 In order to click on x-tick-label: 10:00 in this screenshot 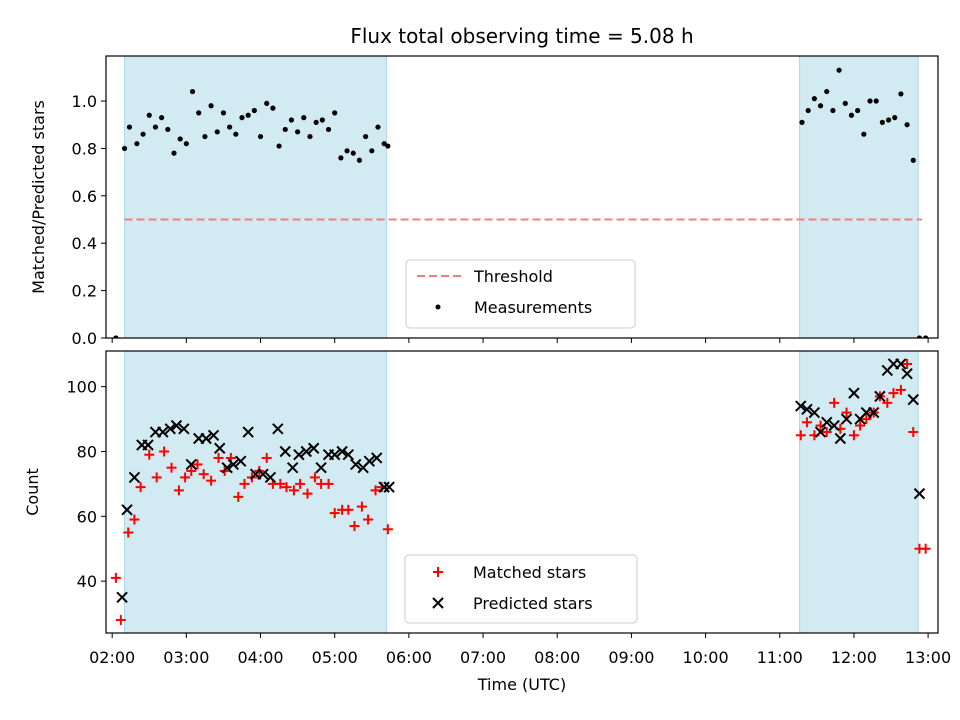, I will do `click(706, 657)`.